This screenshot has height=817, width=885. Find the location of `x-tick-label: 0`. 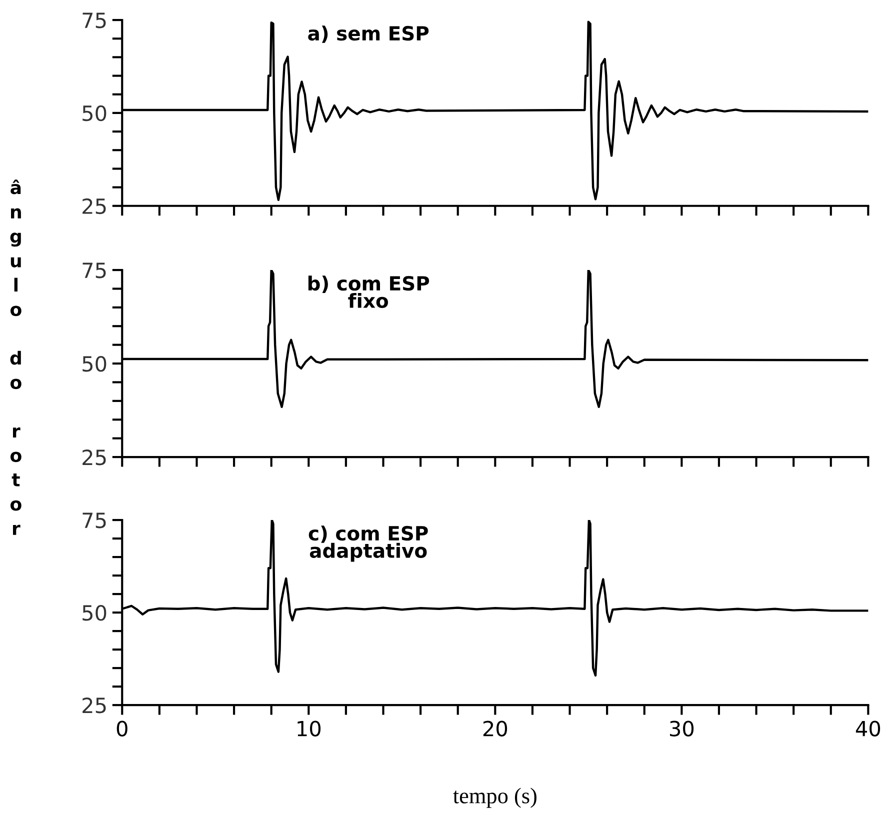

x-tick-label: 0 is located at coordinates (122, 728).